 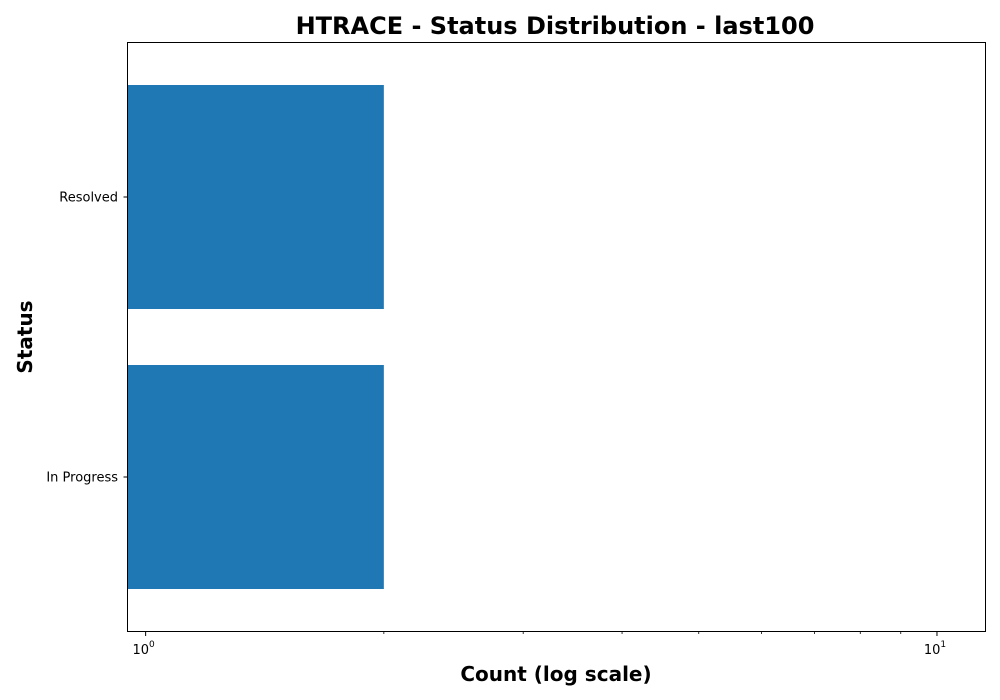 I want to click on y-axis-label: Status, so click(x=25, y=336).